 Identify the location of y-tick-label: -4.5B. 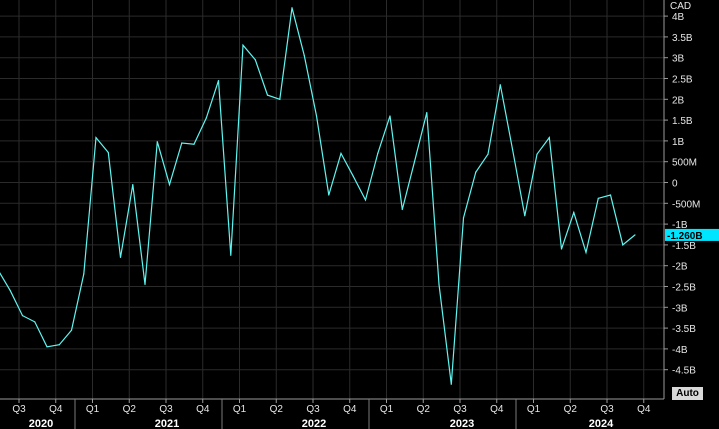
(684, 371).